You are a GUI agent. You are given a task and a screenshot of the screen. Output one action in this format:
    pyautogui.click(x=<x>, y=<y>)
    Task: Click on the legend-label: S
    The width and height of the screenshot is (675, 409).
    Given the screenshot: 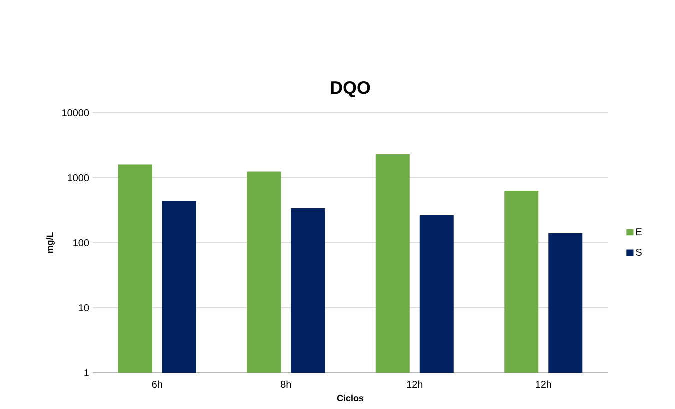 What is the action you would take?
    pyautogui.click(x=639, y=252)
    